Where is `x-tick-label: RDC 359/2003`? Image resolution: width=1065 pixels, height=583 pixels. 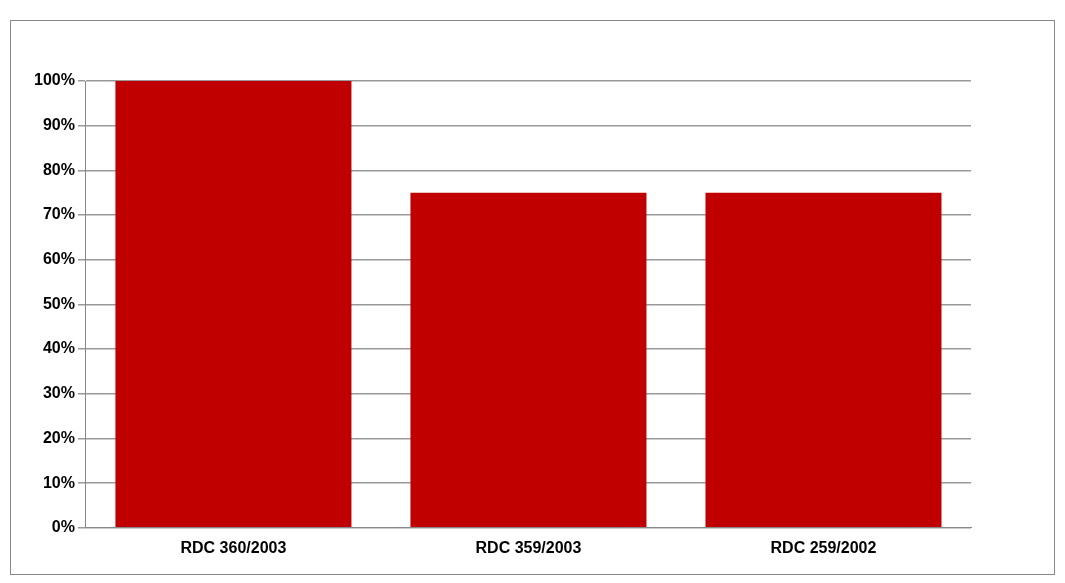 x-tick-label: RDC 359/2003 is located at coordinates (528, 547).